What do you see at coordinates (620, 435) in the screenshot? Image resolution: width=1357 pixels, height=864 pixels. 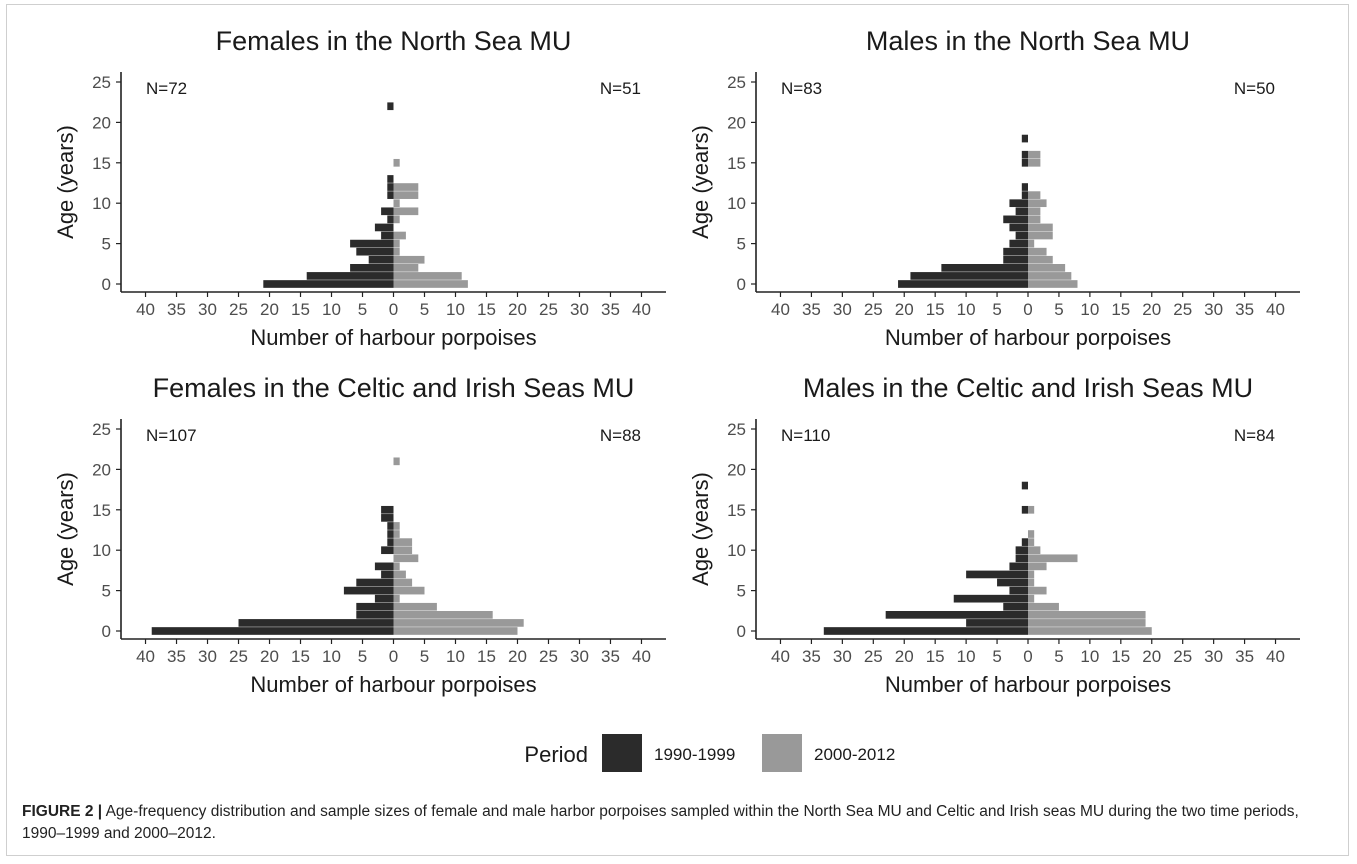 I see `sample-size-right: N=88` at bounding box center [620, 435].